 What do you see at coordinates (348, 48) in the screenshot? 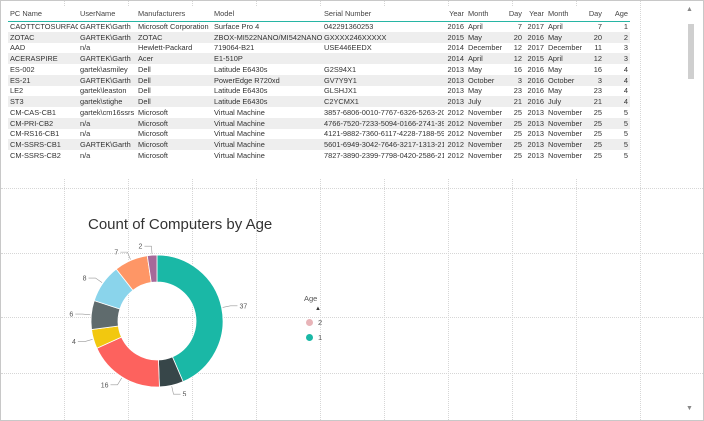
I see `table-cell: USE446EEDX` at bounding box center [348, 48].